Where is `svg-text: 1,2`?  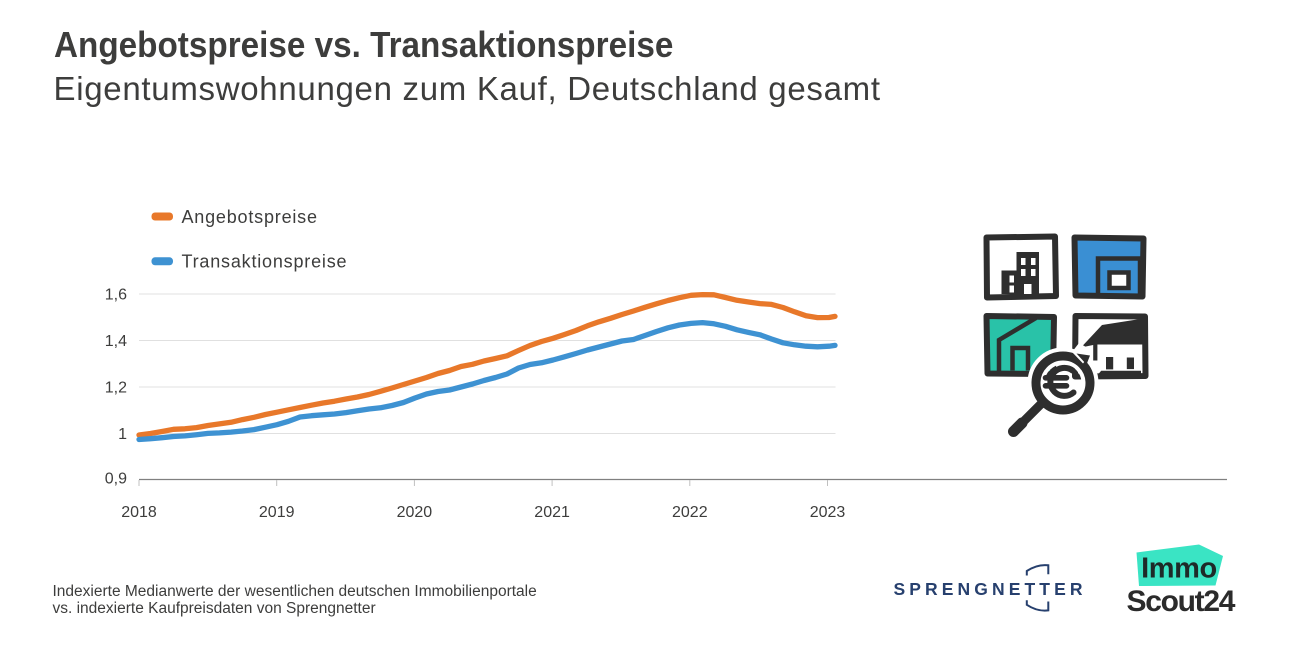
svg-text: 1,2 is located at coordinates (116, 388).